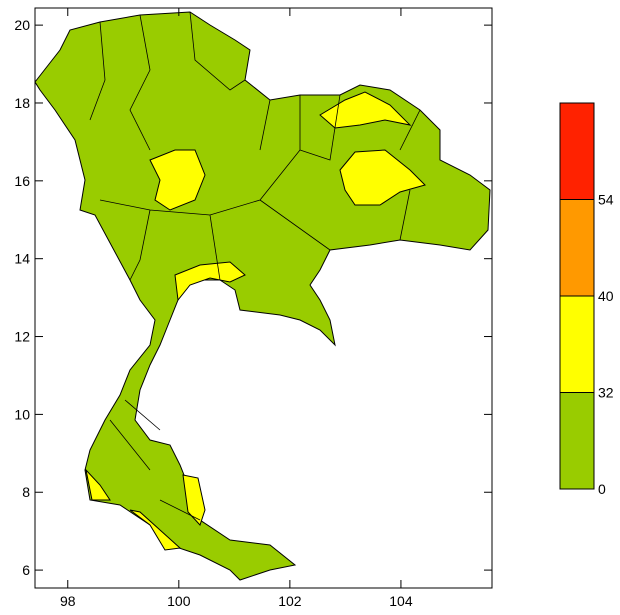  What do you see at coordinates (68, 601) in the screenshot?
I see `x-tick-label: 98` at bounding box center [68, 601].